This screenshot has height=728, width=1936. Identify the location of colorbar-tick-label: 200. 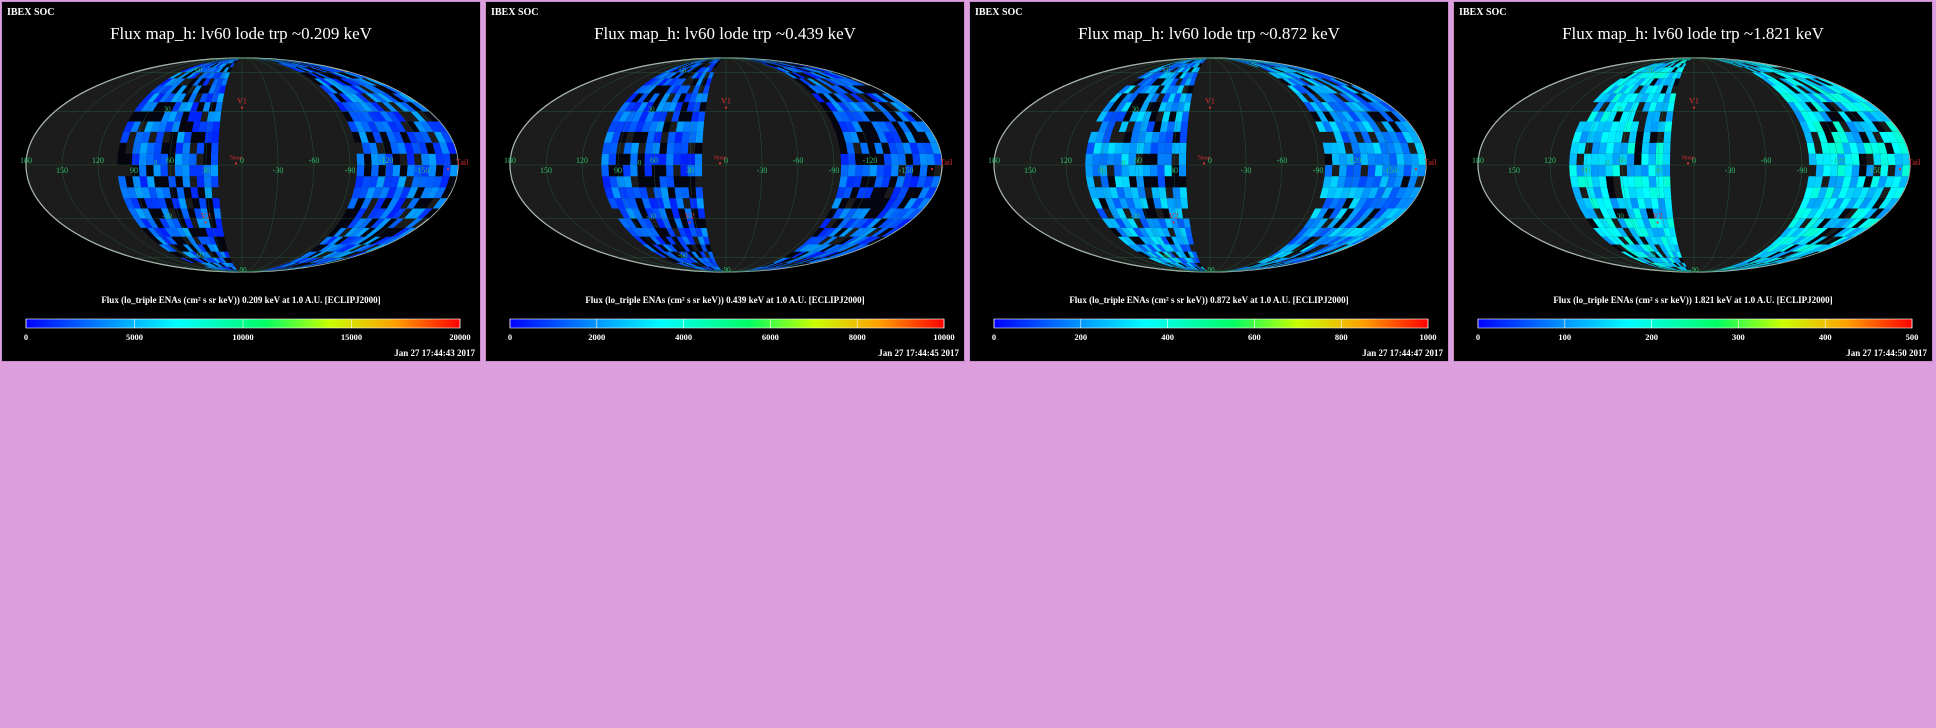
(1080, 337).